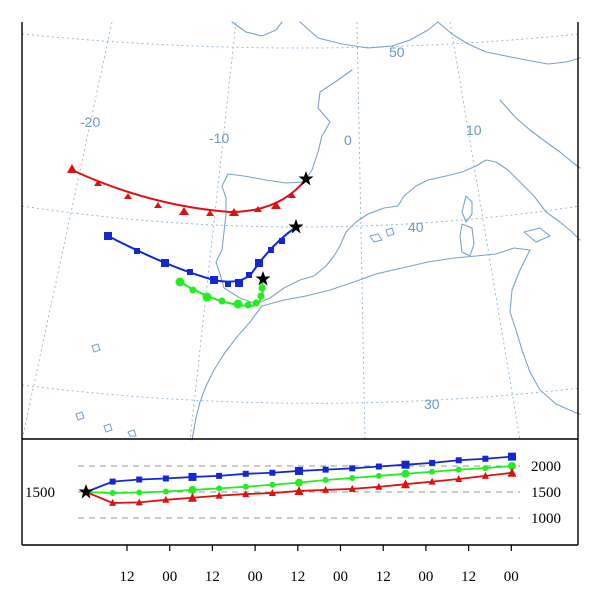 This screenshot has height=596, width=600. I want to click on height-label-1000: 1000, so click(546, 519).